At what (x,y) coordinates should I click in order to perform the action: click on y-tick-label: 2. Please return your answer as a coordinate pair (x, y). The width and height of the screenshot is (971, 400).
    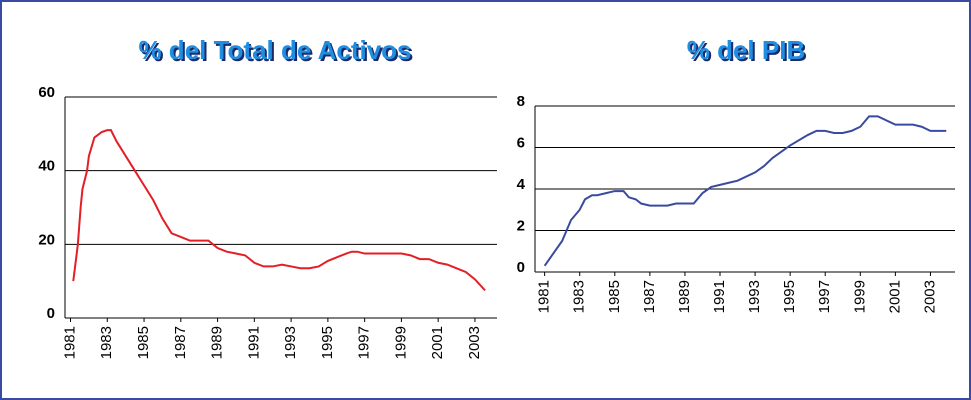
    Looking at the image, I should click on (521, 225).